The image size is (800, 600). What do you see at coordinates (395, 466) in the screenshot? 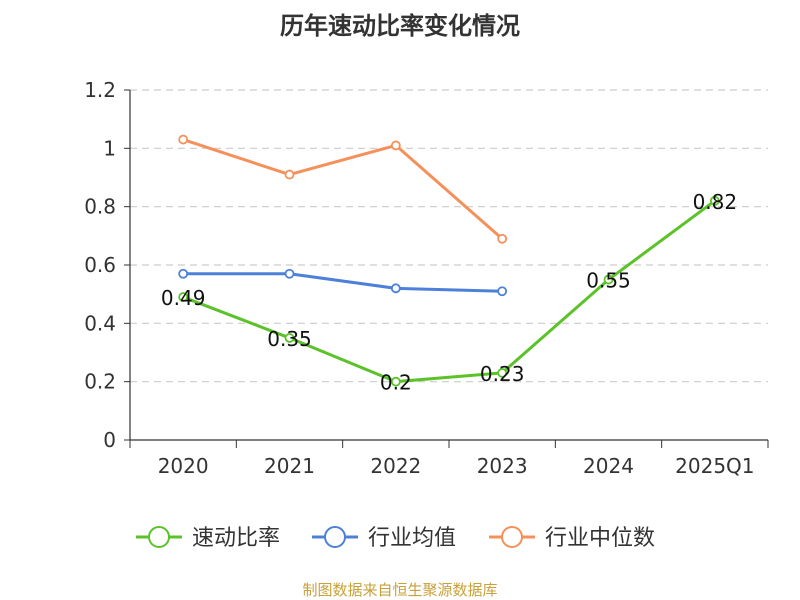
I see `x-tick-label: 2022` at bounding box center [395, 466].